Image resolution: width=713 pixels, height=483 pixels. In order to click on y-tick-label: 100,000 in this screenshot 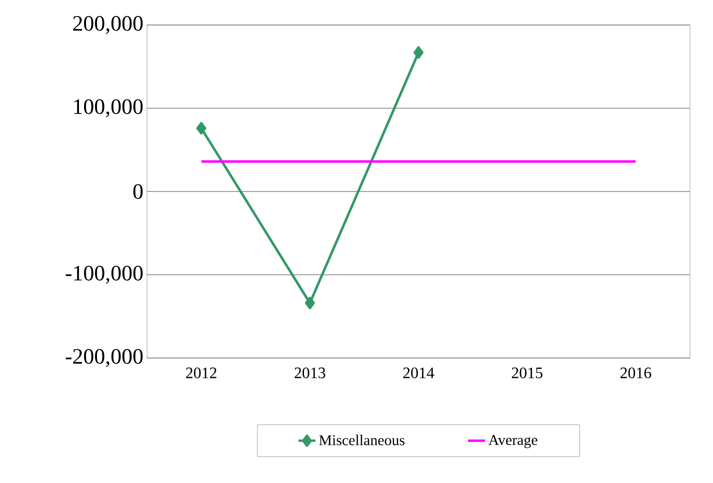, I will do `click(108, 108)`.